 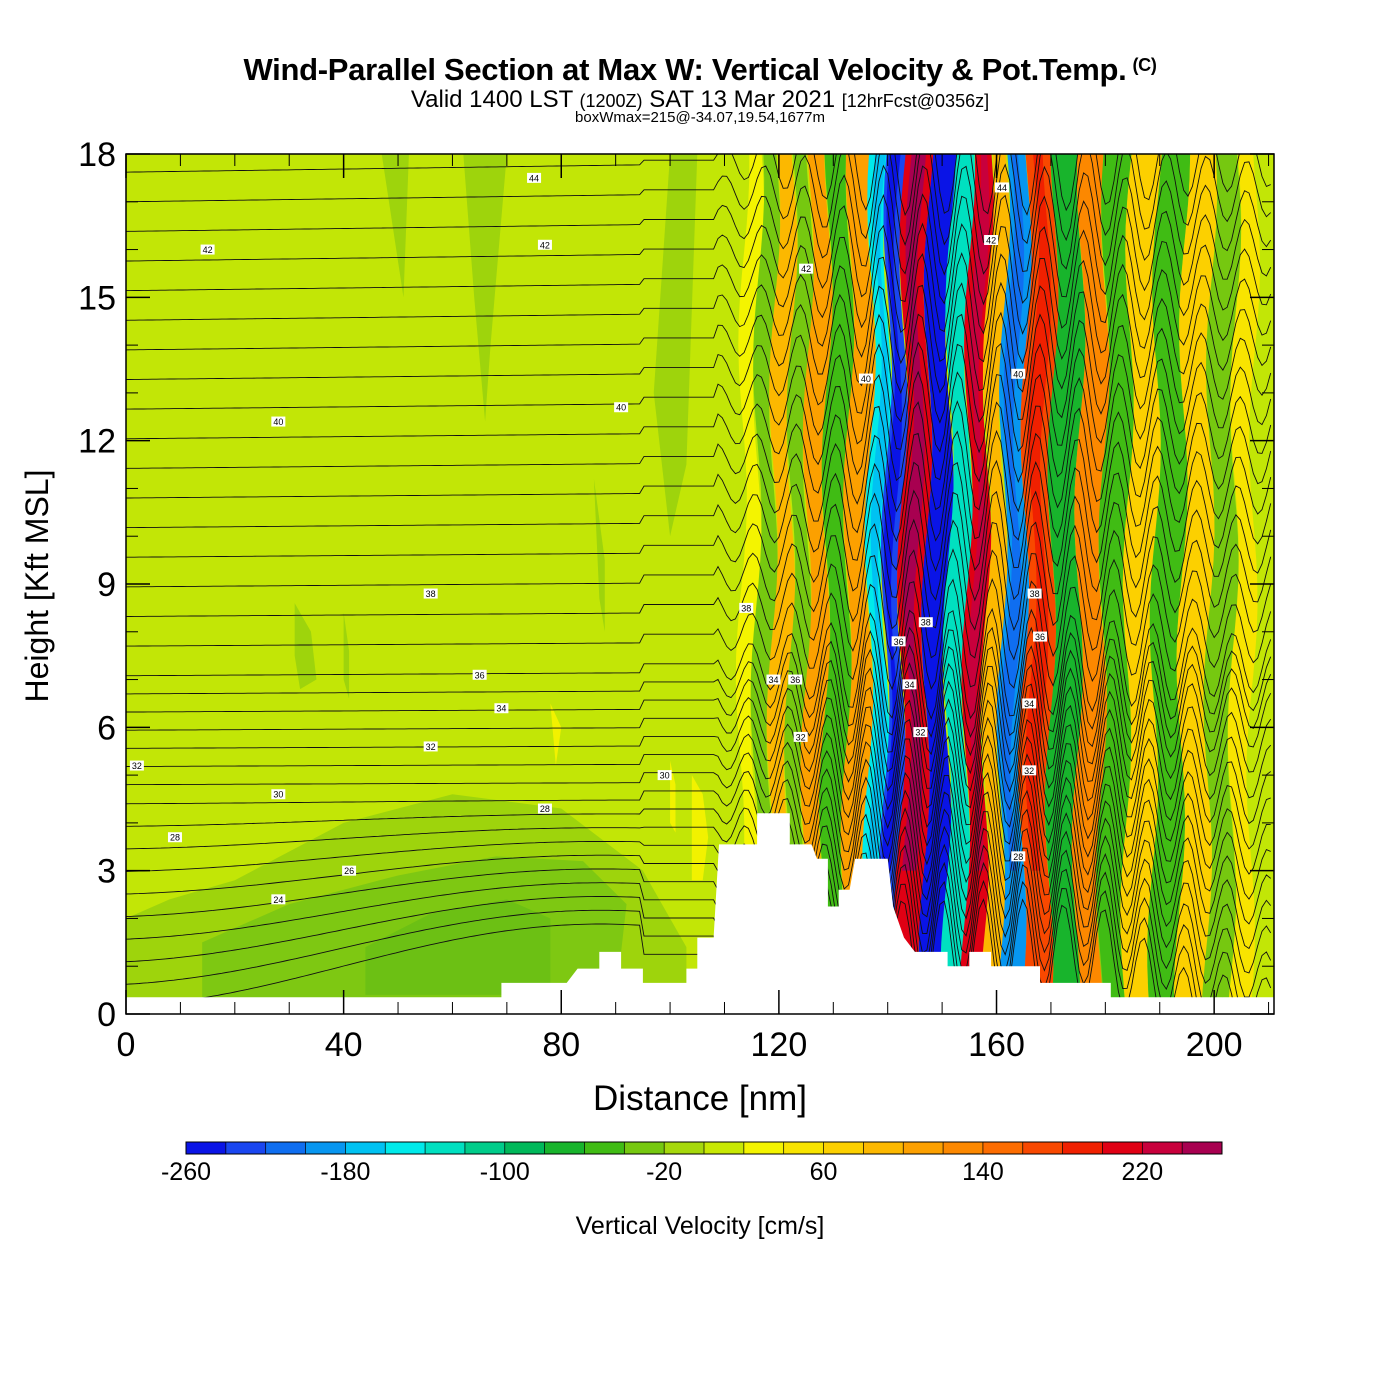 What do you see at coordinates (106, 872) in the screenshot?
I see `y-tick-label: 3` at bounding box center [106, 872].